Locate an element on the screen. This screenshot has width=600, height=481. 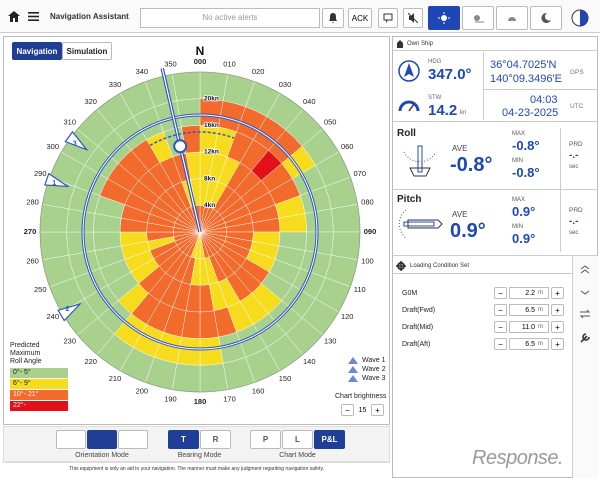
bearing-label: 280 is located at coordinates (32, 201).